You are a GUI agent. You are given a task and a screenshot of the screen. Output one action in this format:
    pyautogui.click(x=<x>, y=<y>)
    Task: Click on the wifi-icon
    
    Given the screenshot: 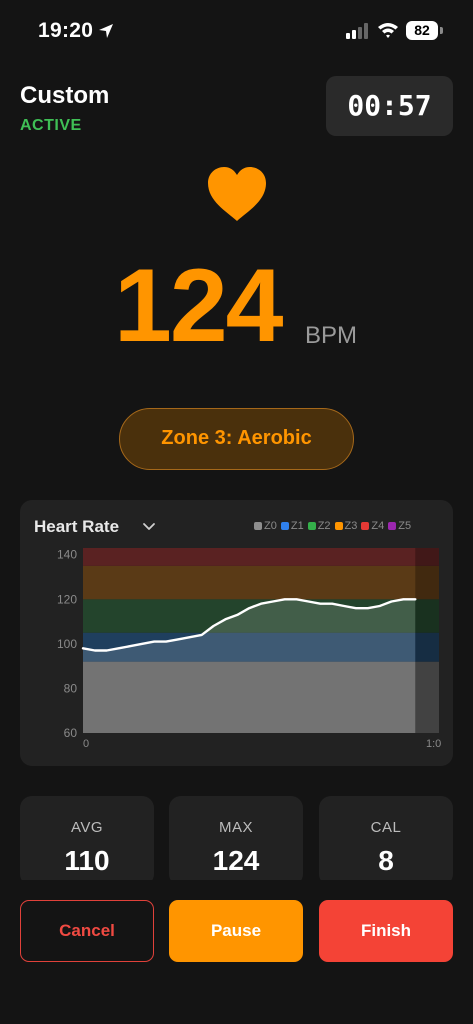 What is the action you would take?
    pyautogui.click(x=388, y=30)
    